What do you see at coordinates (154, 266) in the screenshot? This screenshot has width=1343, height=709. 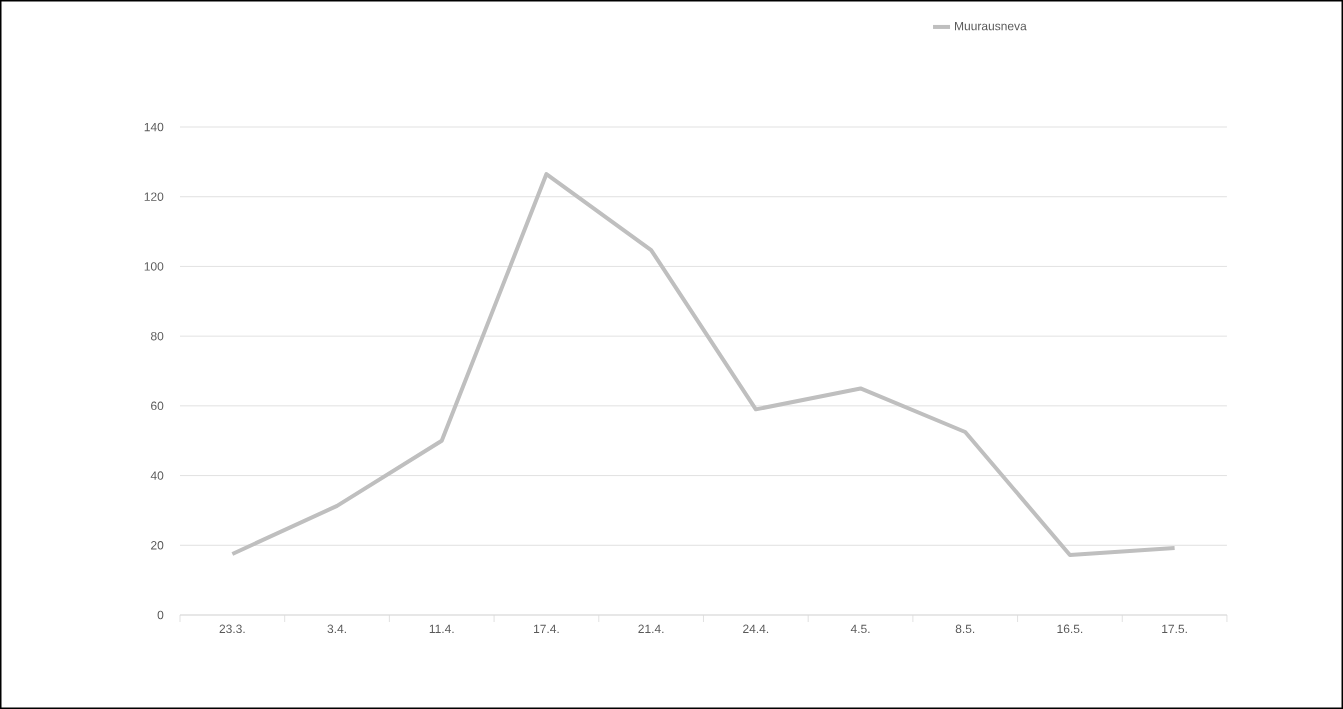 I see `y-tick-label: 100` at bounding box center [154, 266].